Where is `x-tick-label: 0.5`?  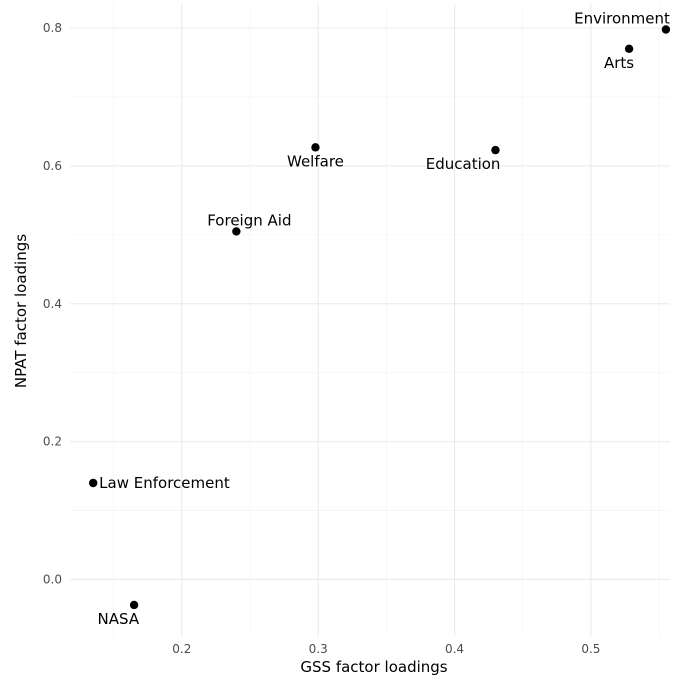
x-tick-label: 0.5 is located at coordinates (590, 649).